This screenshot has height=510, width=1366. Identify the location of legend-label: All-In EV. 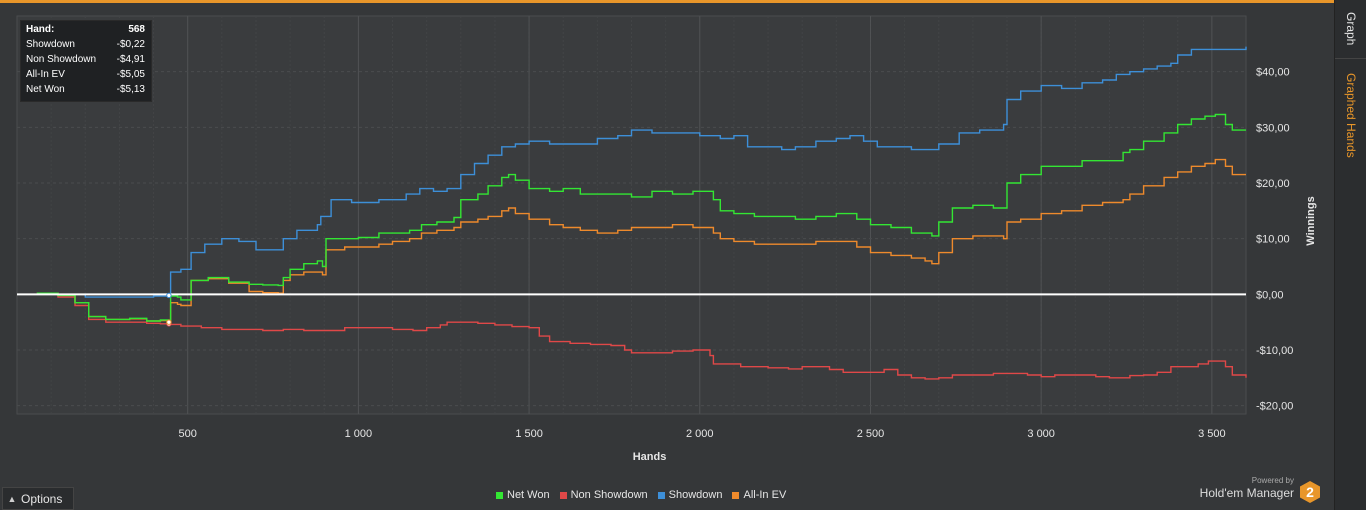
(765, 495).